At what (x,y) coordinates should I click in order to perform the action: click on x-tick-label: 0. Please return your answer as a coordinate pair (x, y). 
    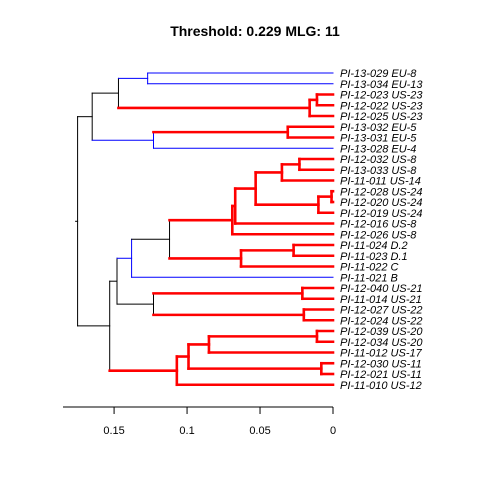
    Looking at the image, I should click on (333, 431).